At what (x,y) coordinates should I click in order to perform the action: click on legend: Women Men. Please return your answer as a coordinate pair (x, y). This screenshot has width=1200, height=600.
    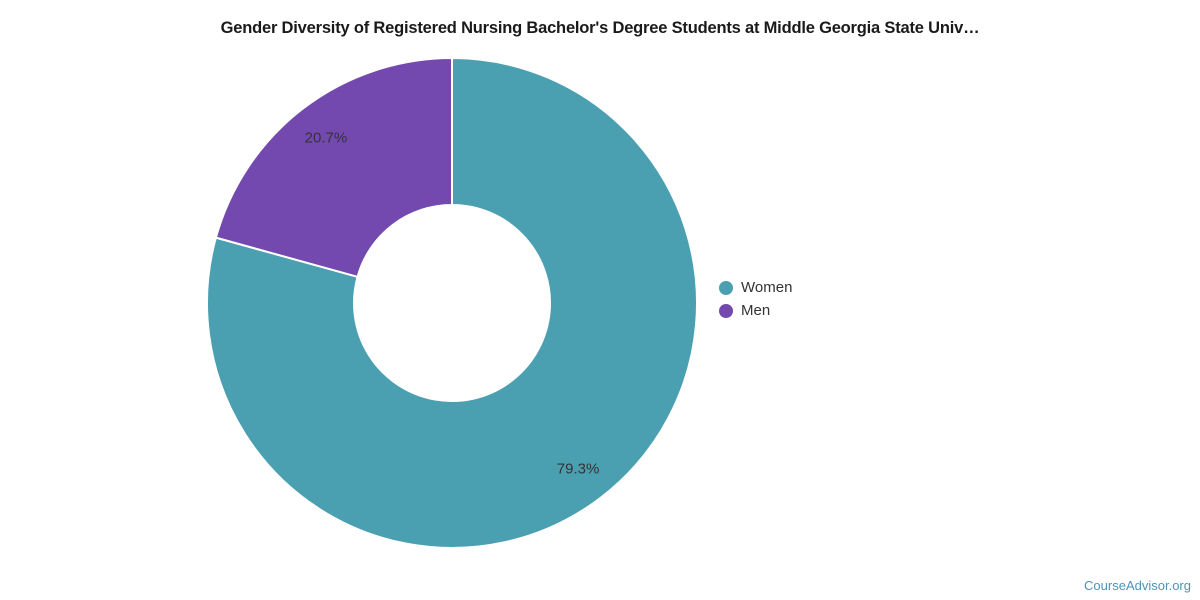
    Looking at the image, I should click on (755, 299).